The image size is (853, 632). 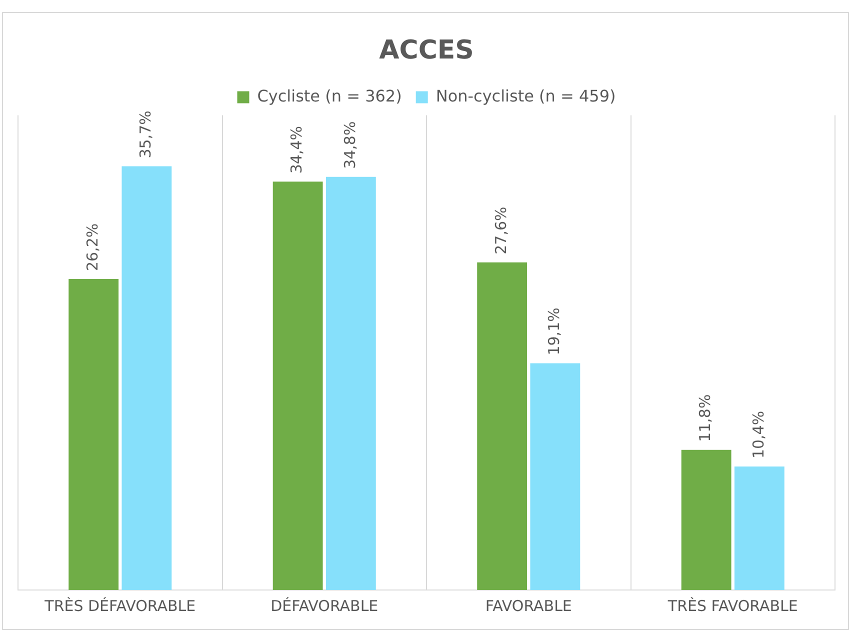 I want to click on data-label: 35,7%, so click(x=145, y=134).